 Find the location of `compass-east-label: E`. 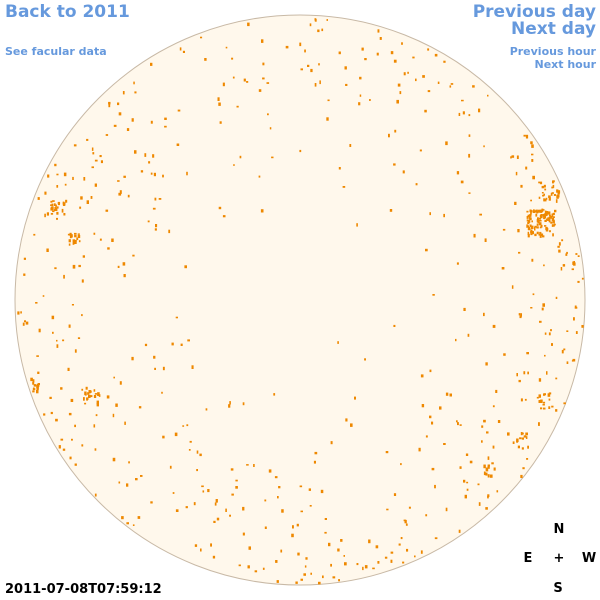

compass-east-label: E is located at coordinates (528, 558).